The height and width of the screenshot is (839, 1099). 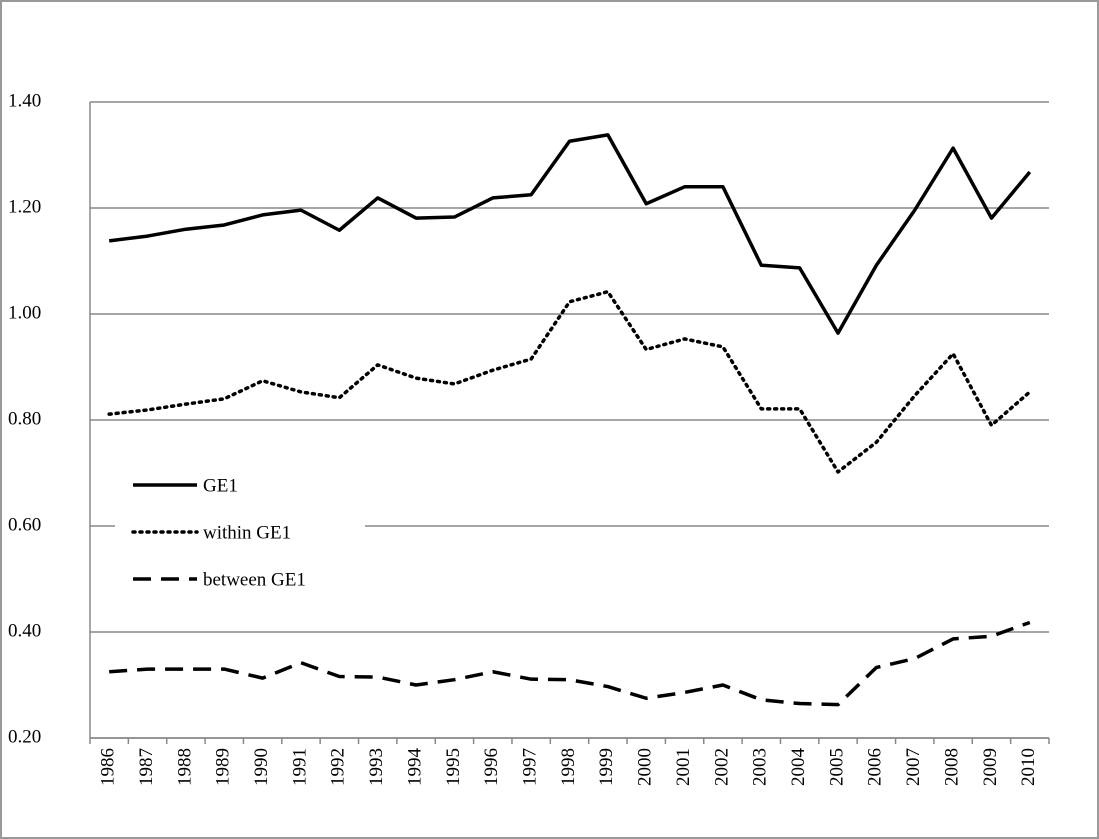 I want to click on x-tick-label: 1988, so click(x=184, y=767).